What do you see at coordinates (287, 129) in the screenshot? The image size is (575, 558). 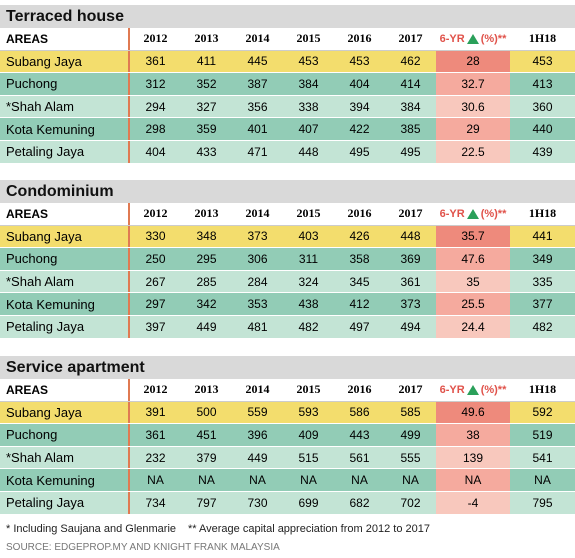 I see `data-row: Kota Kemuning 298 359 401 407 422 385 29 440` at bounding box center [287, 129].